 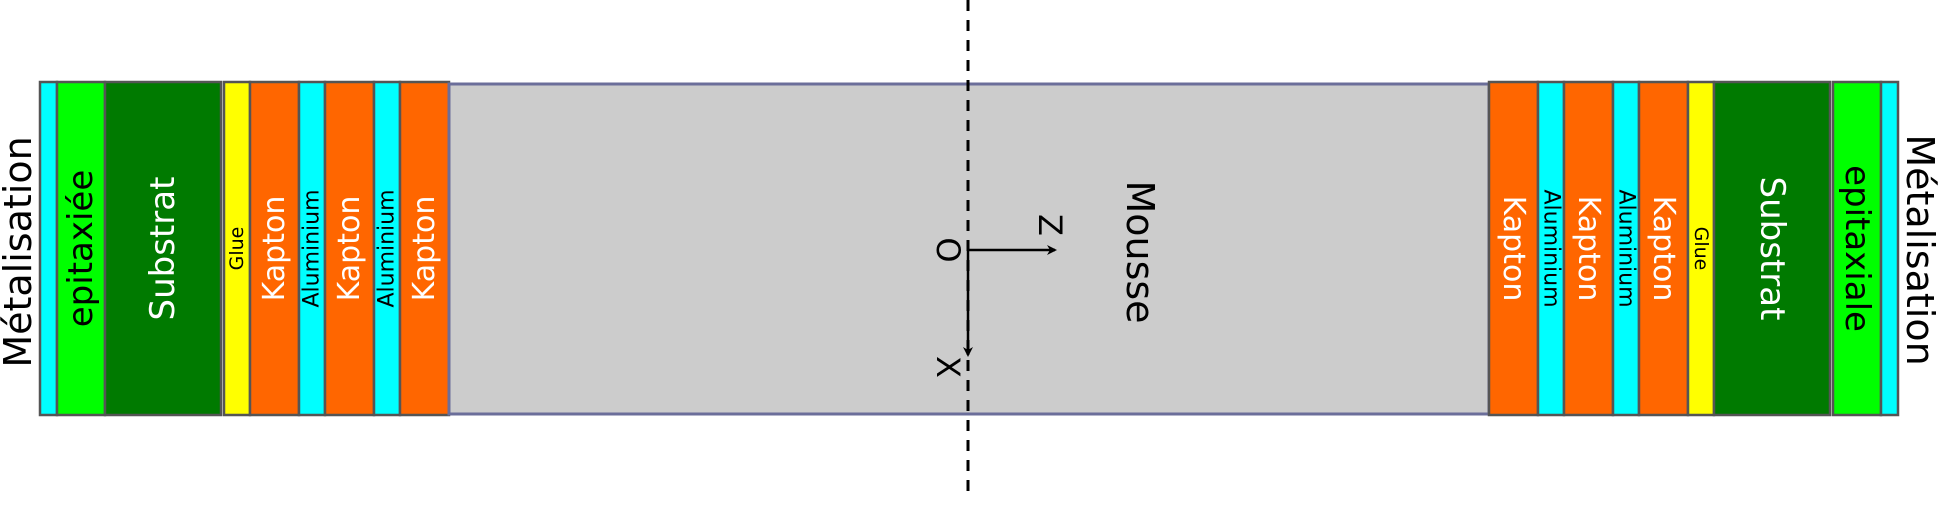 I want to click on right-label-aluminium-1: Aluminium, so click(x=1551, y=248).